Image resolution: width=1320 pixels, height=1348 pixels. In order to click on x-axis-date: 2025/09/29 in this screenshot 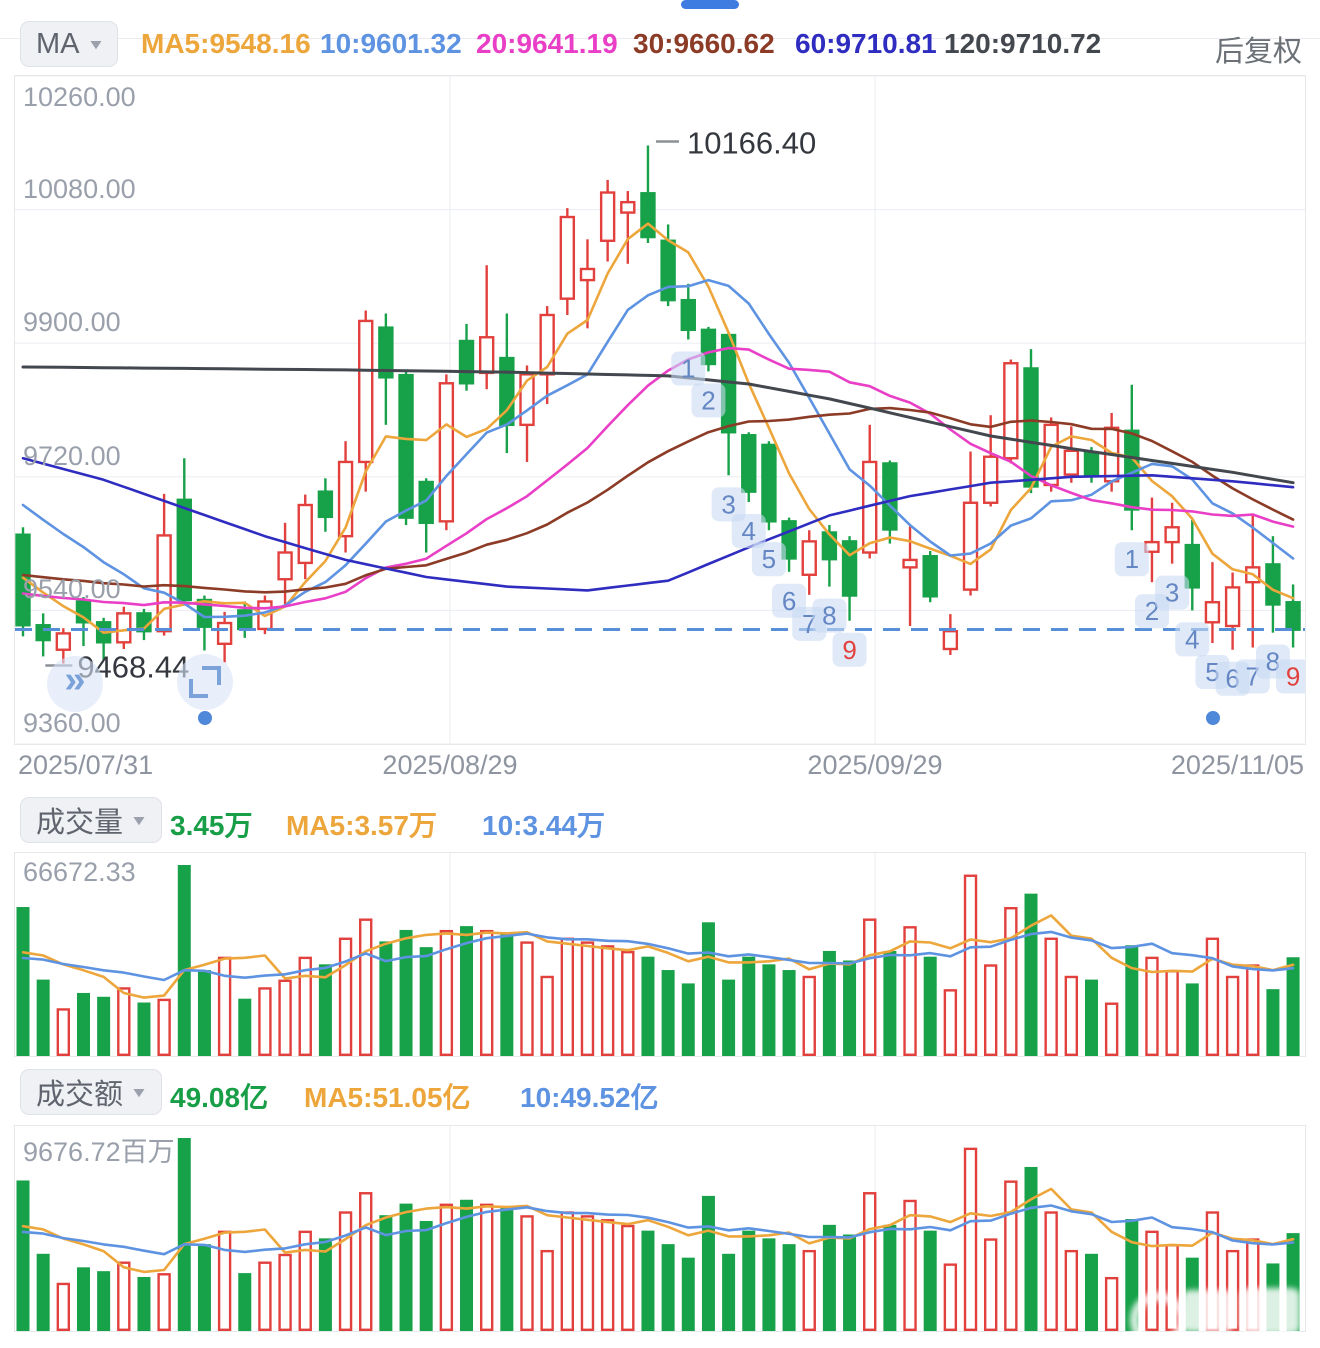, I will do `click(875, 765)`.